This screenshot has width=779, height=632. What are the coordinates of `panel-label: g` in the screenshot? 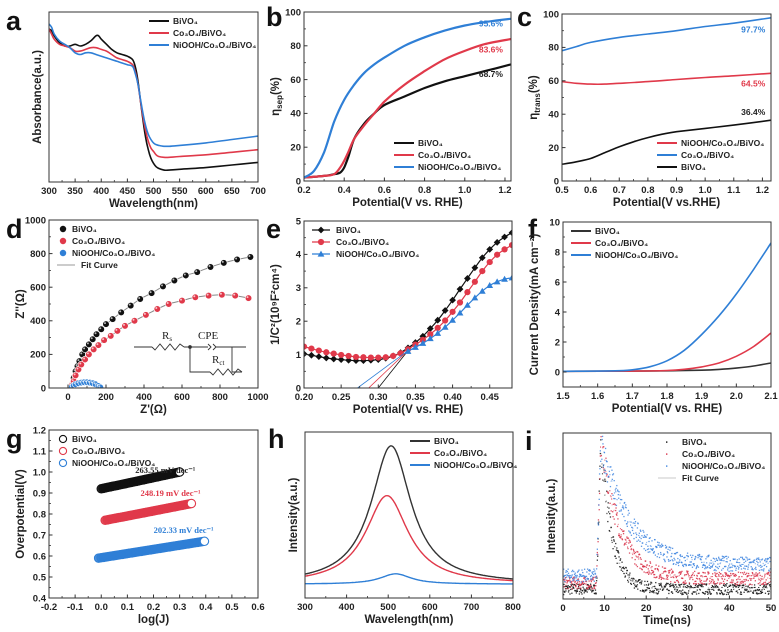 It's located at (14, 439).